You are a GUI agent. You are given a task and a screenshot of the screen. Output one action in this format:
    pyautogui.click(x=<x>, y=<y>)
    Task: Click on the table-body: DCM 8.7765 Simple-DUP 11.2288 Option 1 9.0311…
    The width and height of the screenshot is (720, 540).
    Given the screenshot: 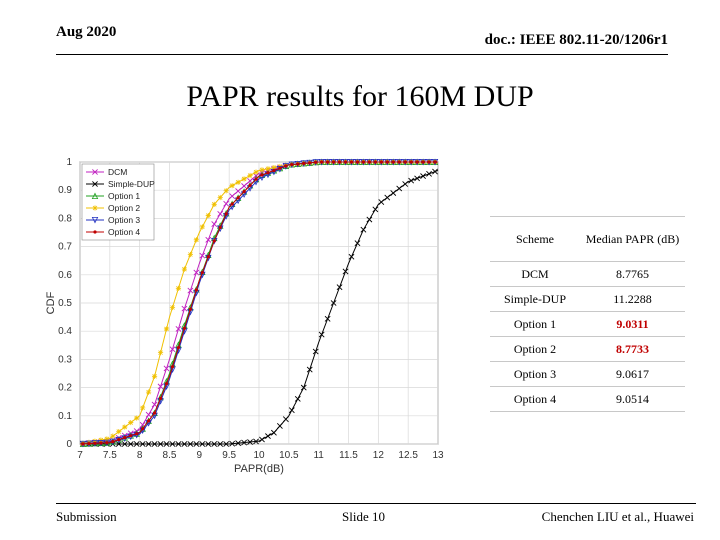 What is the action you would take?
    pyautogui.click(x=587, y=336)
    